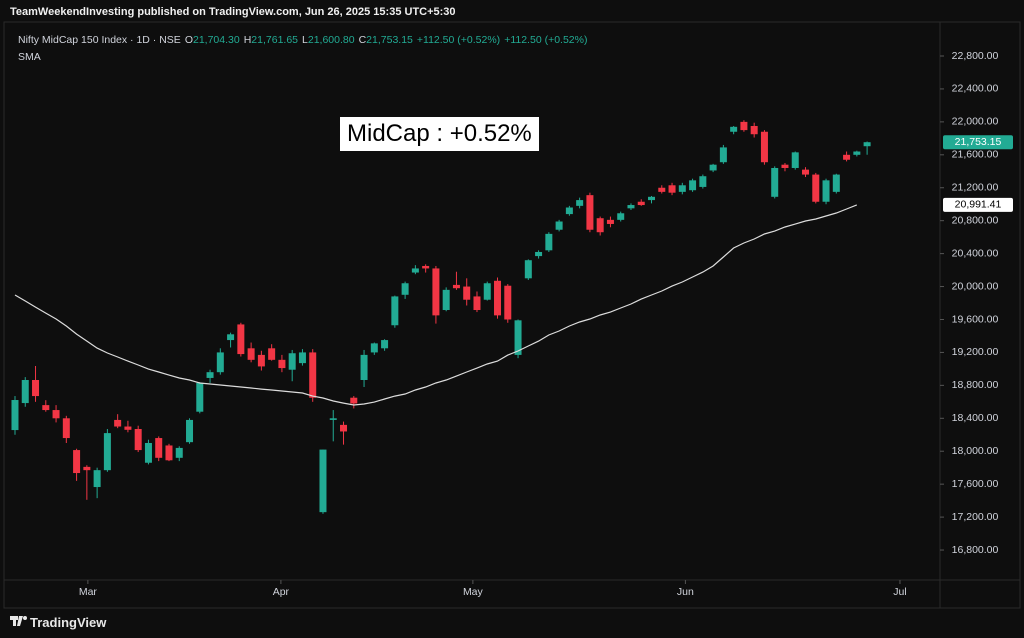 The width and height of the screenshot is (1024, 638). Describe the element at coordinates (978, 142) in the screenshot. I see `last-price-tag` at that location.